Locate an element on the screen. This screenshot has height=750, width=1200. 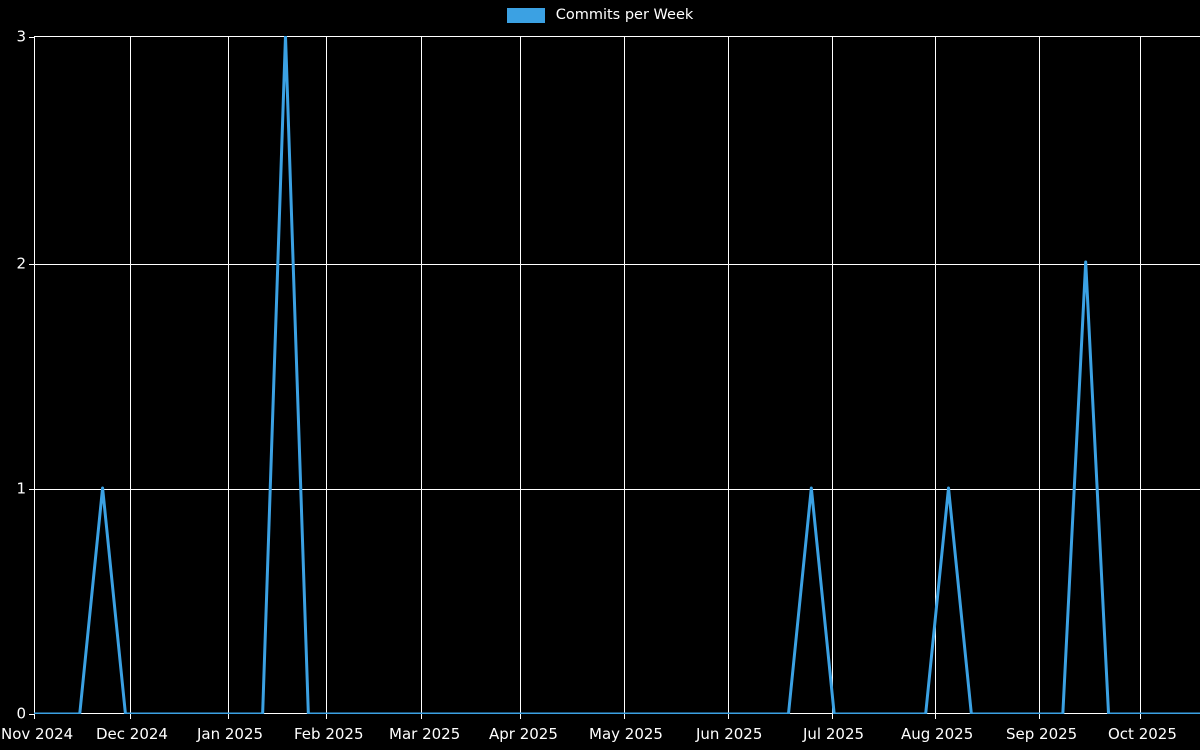
x-tick-label-apr-2025: Apr 2025 is located at coordinates (523, 734).